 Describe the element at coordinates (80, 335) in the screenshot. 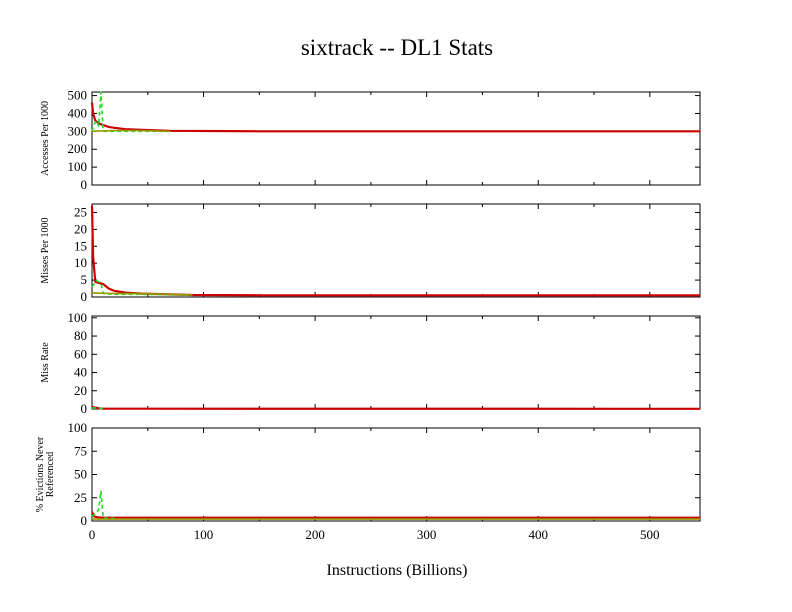

I see `y-tick-label: 80` at that location.